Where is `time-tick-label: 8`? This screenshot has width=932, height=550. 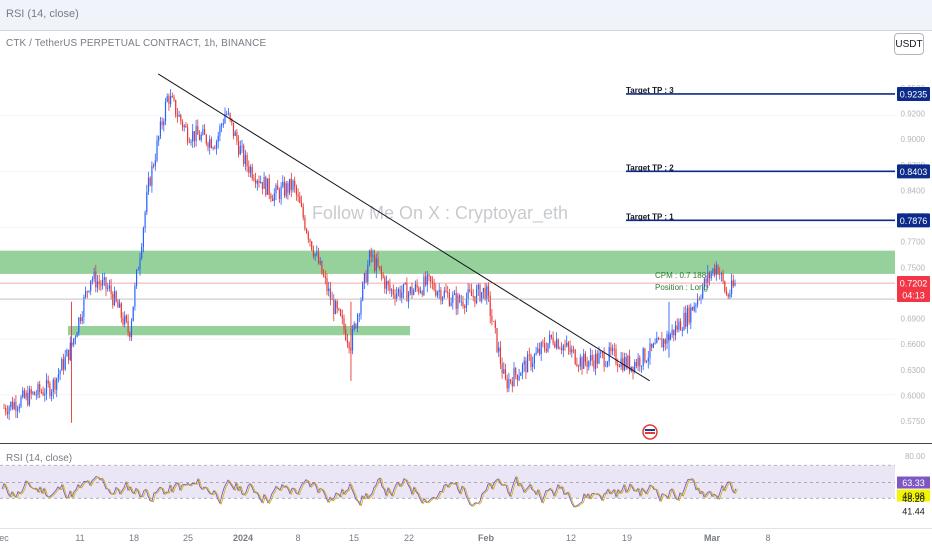
time-tick-label: 8 is located at coordinates (767, 538).